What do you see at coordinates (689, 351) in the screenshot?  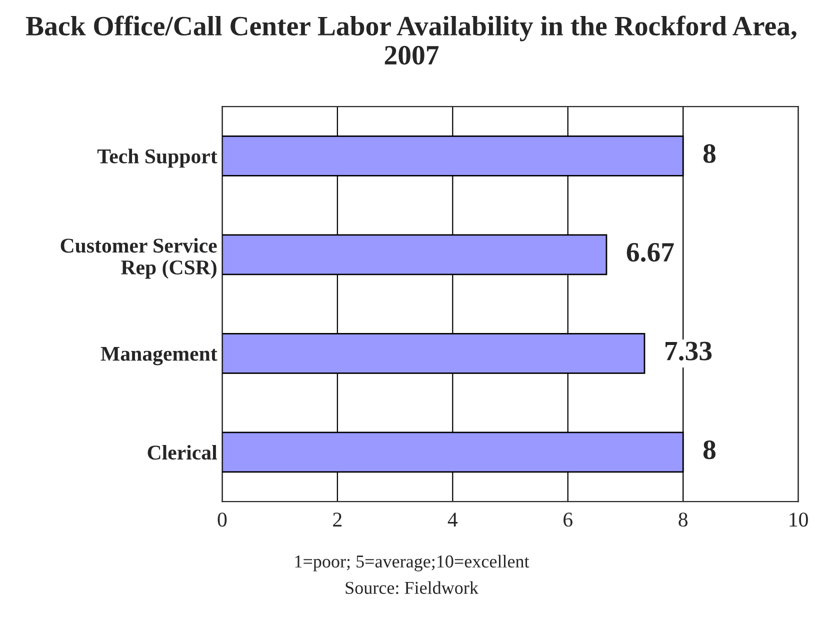 I see `data-label: 7.33` at bounding box center [689, 351].